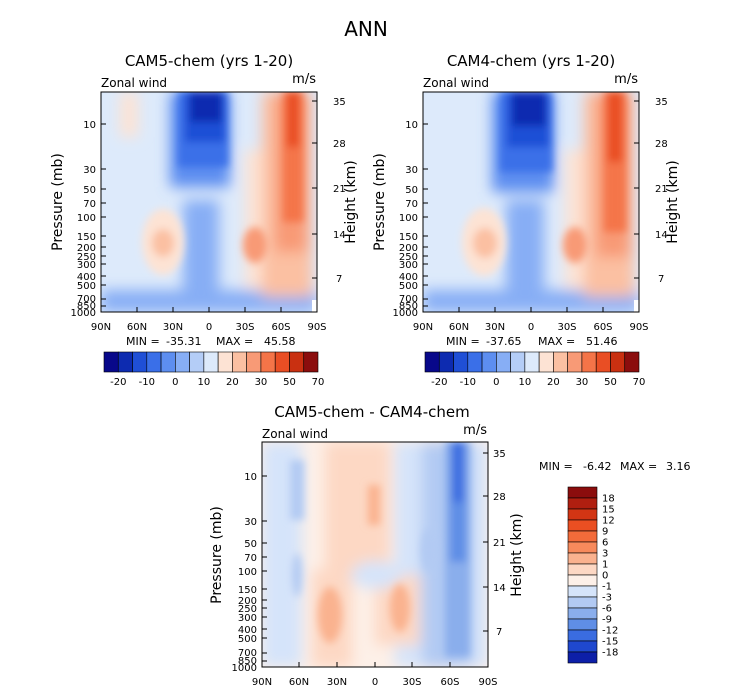 The height and width of the screenshot is (691, 733). I want to click on height-tick-label: 21, so click(339, 189).